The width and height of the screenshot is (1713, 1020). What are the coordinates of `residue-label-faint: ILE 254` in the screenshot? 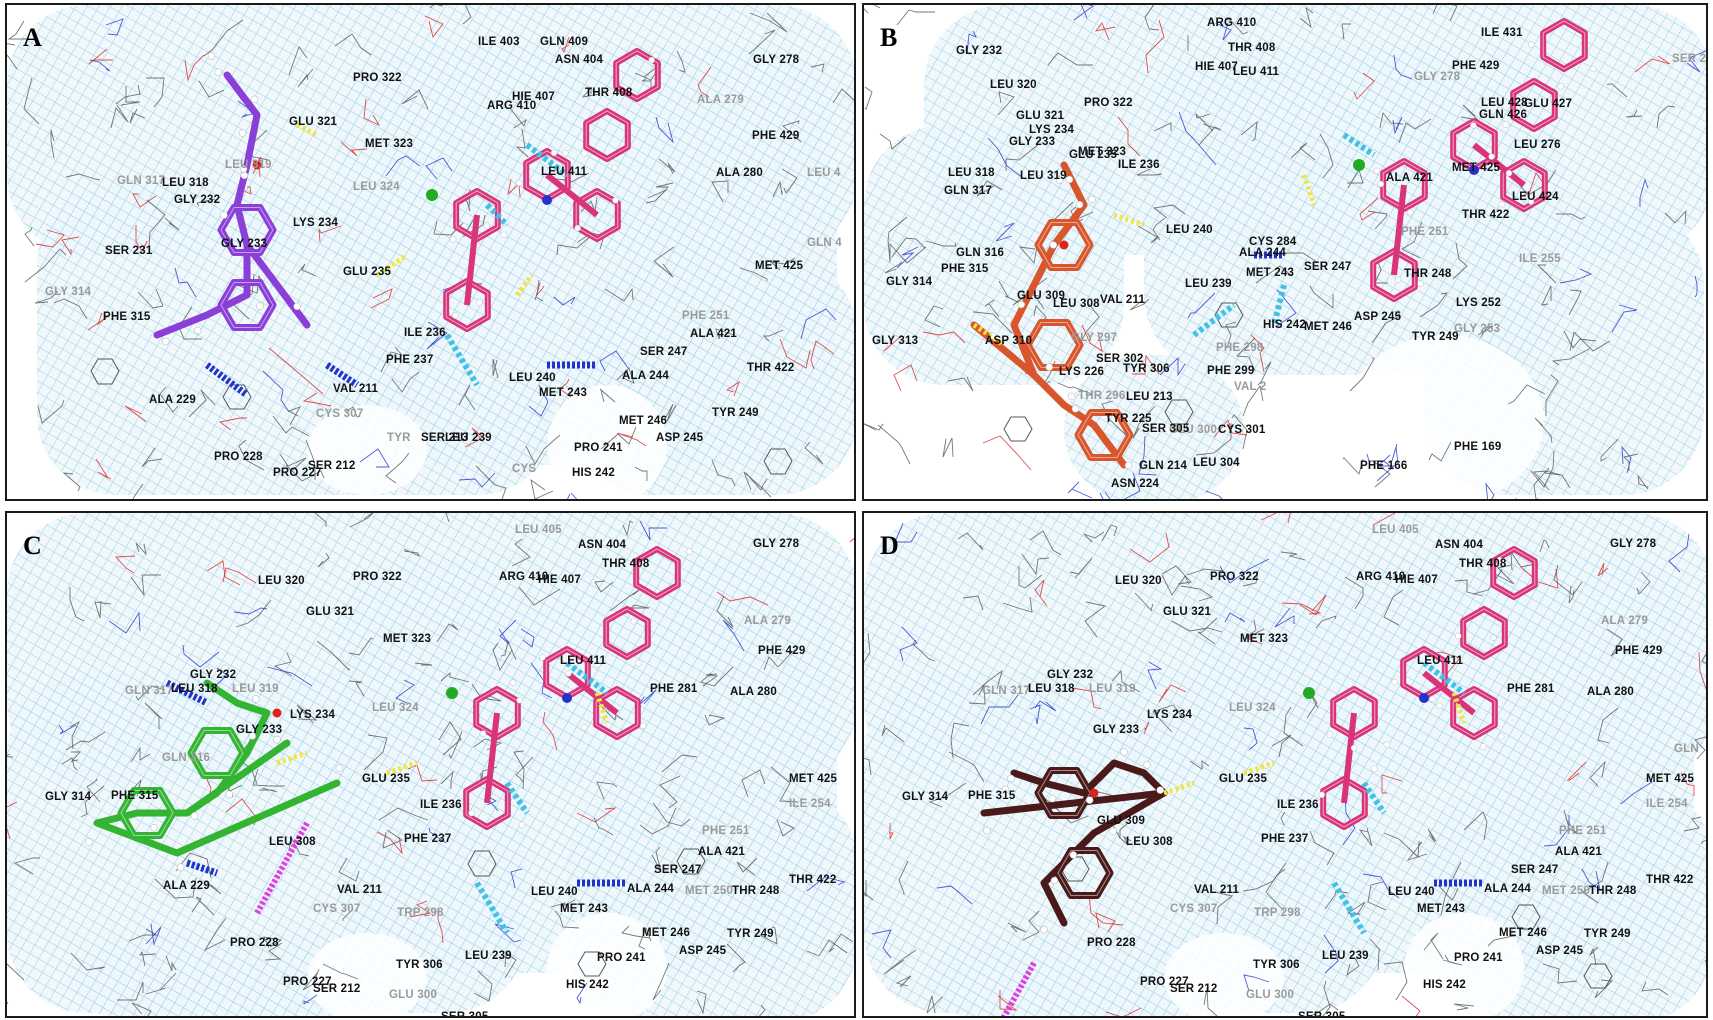 It's located at (810, 804).